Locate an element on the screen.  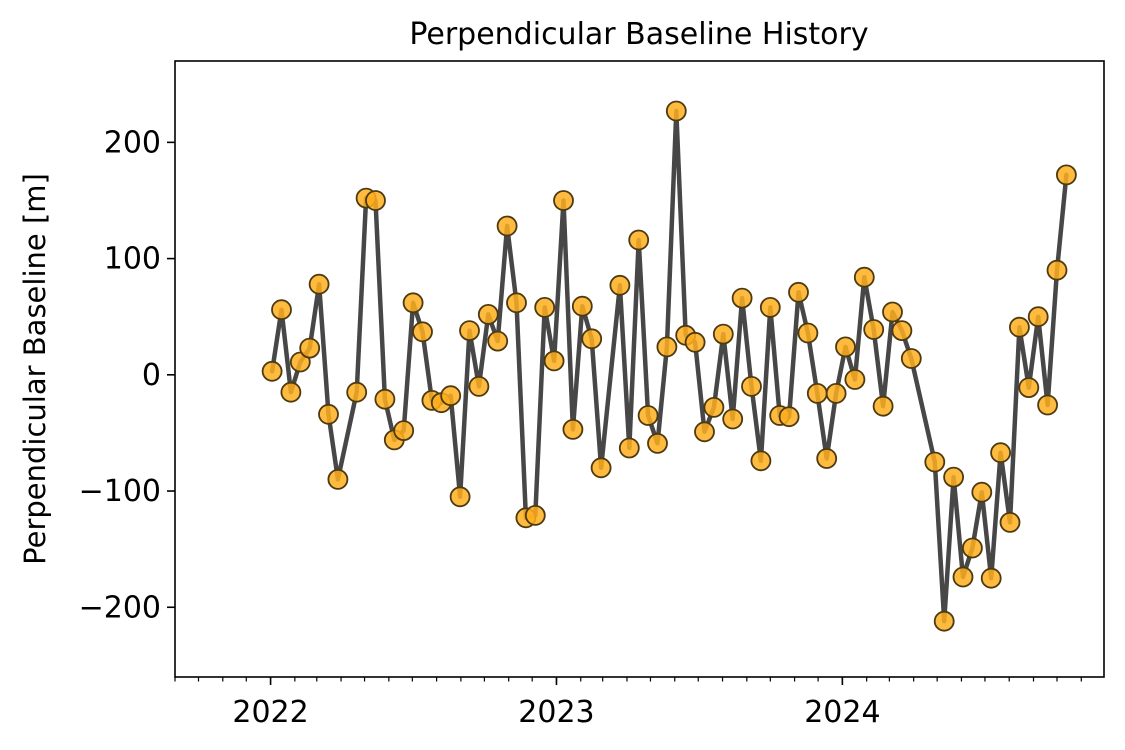
y-tick-label: 0 is located at coordinates (151, 375).